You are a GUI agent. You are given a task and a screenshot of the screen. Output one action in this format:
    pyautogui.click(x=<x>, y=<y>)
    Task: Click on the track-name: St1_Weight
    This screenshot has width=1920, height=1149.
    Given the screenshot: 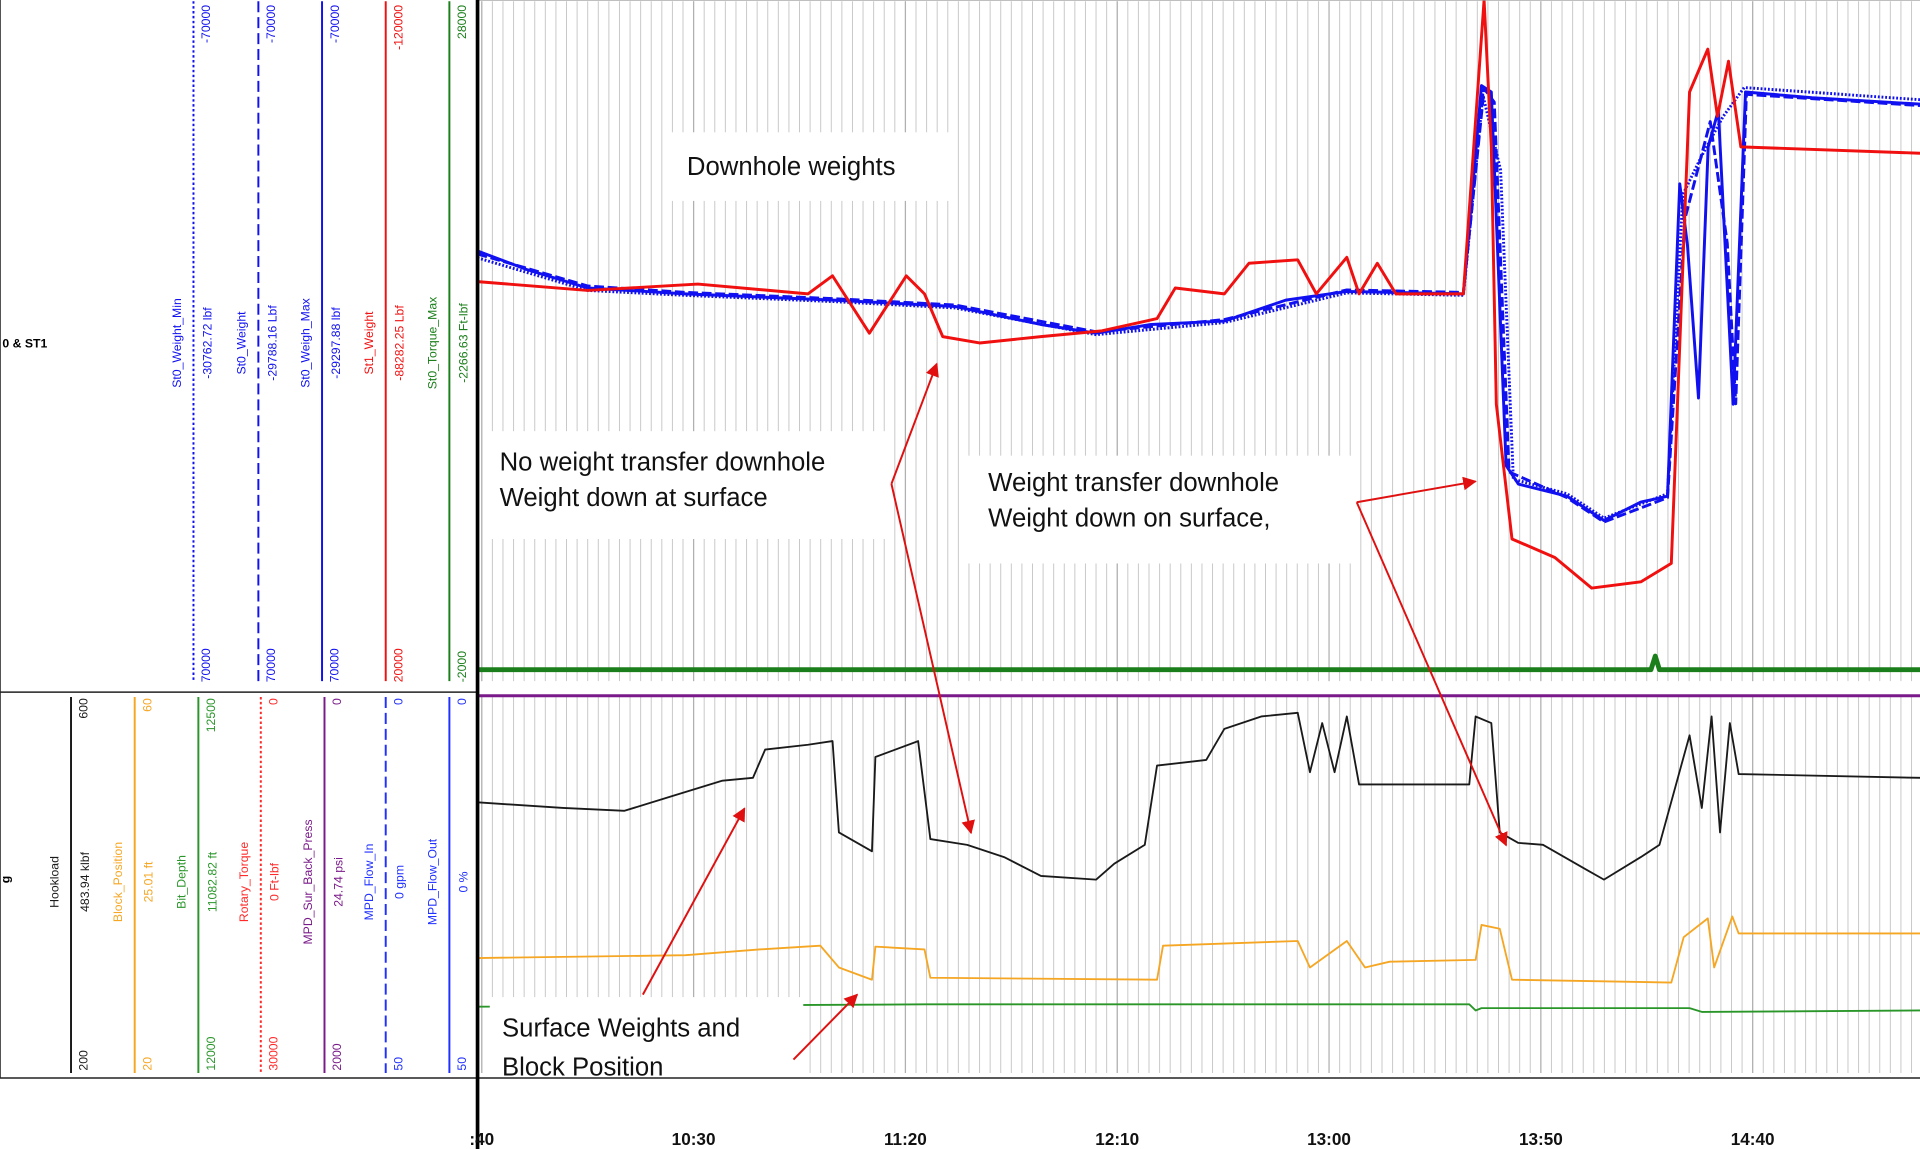 What is the action you would take?
    pyautogui.click(x=369, y=343)
    